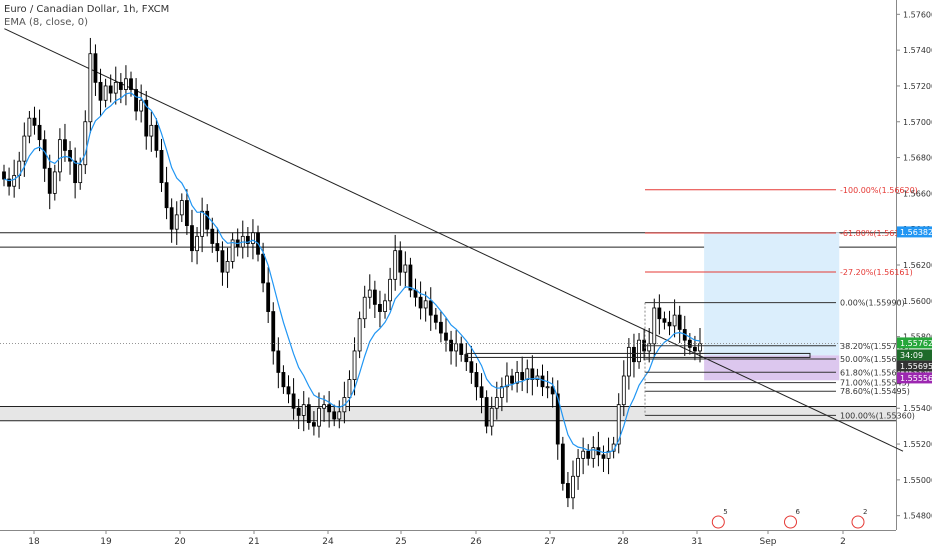 The width and height of the screenshot is (932, 554). I want to click on time-tick-label: 20, so click(180, 542).